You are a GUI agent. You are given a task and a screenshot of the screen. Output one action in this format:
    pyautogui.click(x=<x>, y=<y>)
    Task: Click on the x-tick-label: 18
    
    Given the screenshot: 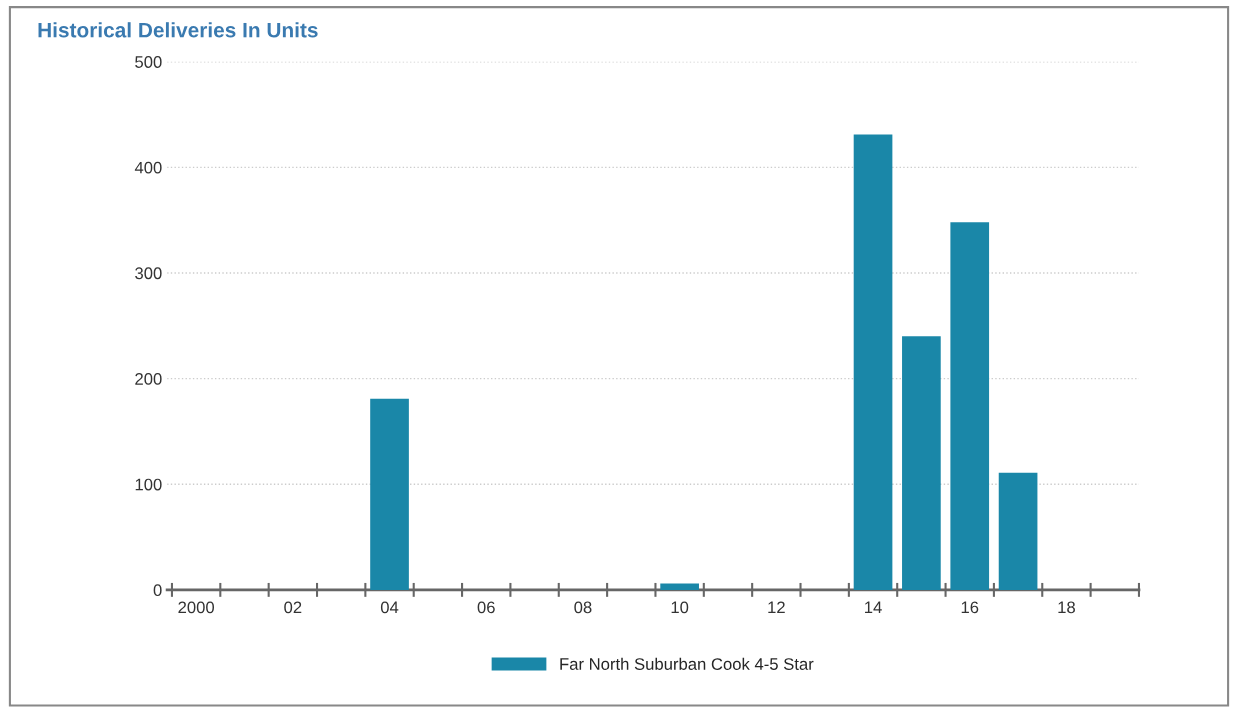 What is the action you would take?
    pyautogui.click(x=1066, y=607)
    